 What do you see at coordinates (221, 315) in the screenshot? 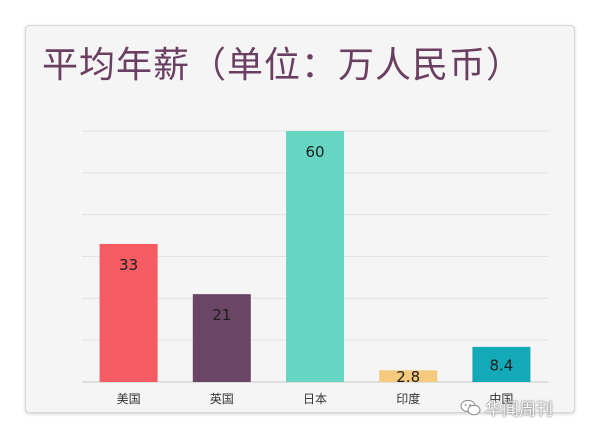
I see `data-label-2: 21` at bounding box center [221, 315].